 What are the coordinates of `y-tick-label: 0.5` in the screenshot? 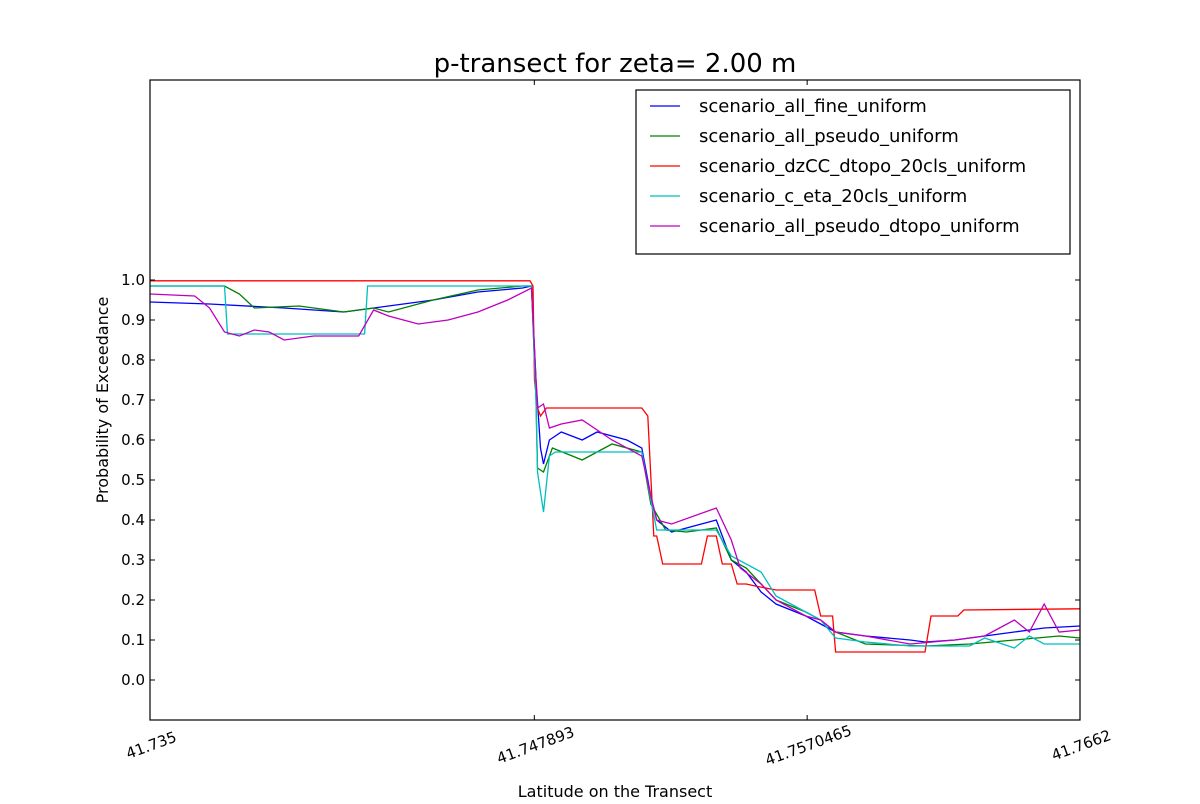 It's located at (133, 480).